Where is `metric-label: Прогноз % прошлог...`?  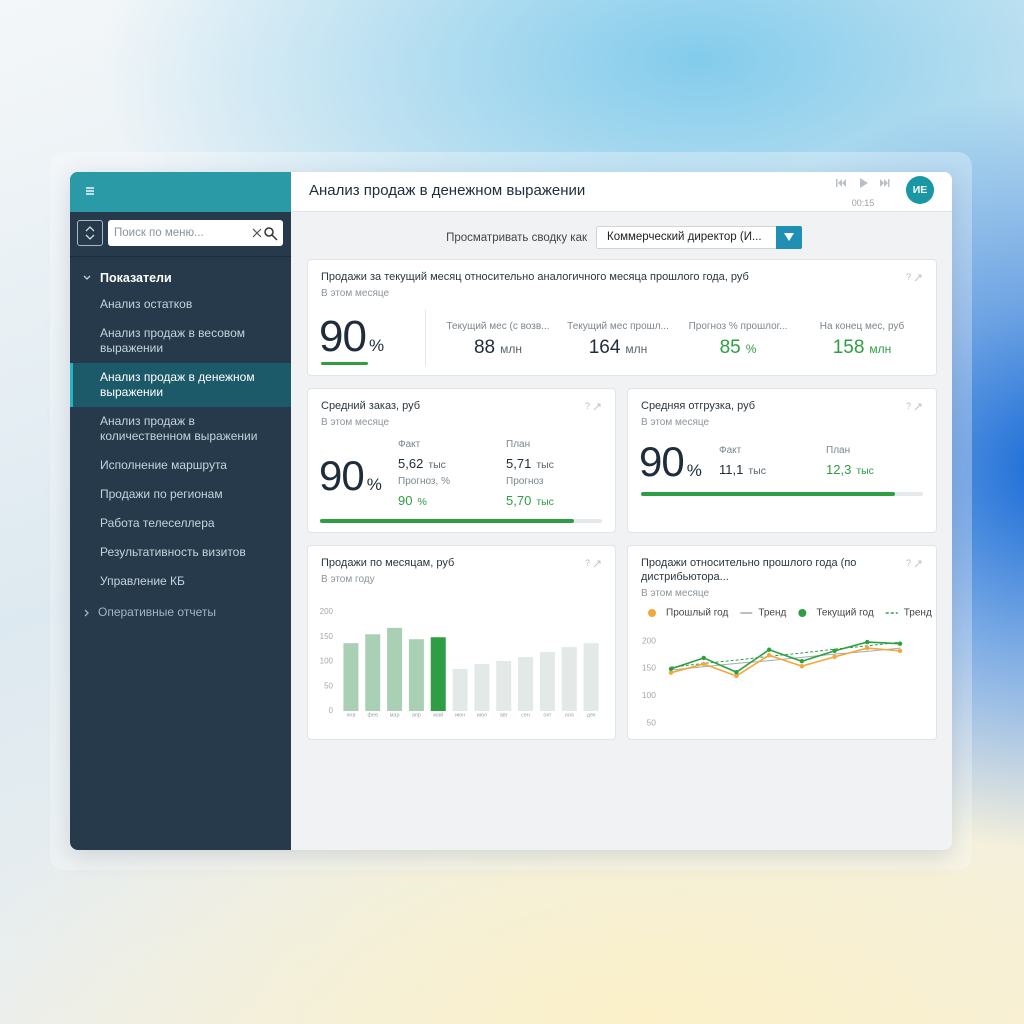 metric-label: Прогноз % прошлог... is located at coordinates (738, 326).